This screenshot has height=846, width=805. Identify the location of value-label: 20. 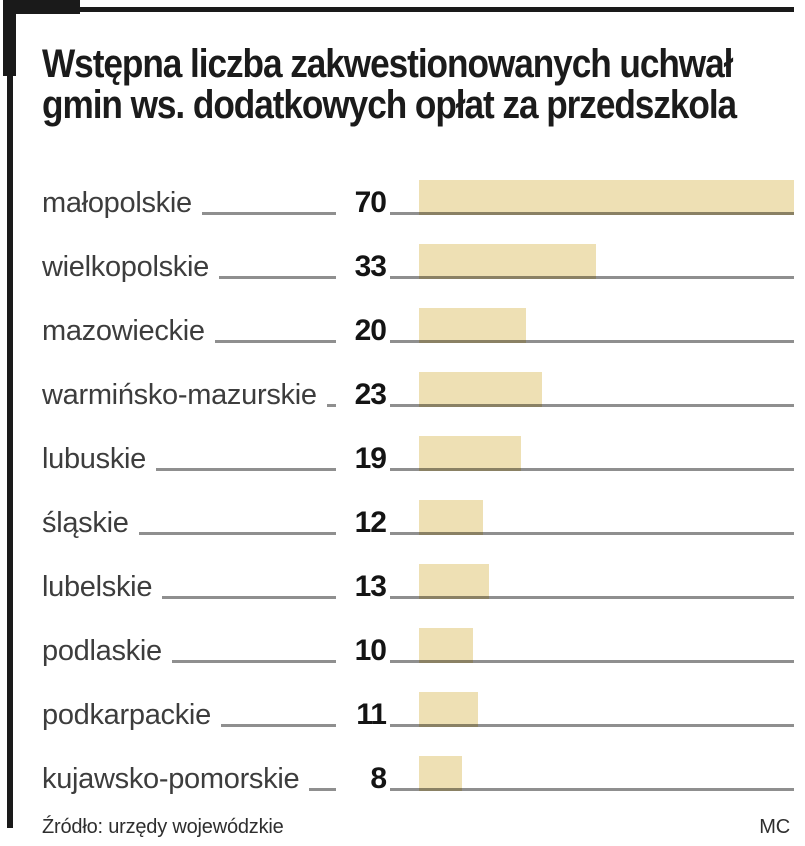
(370, 330).